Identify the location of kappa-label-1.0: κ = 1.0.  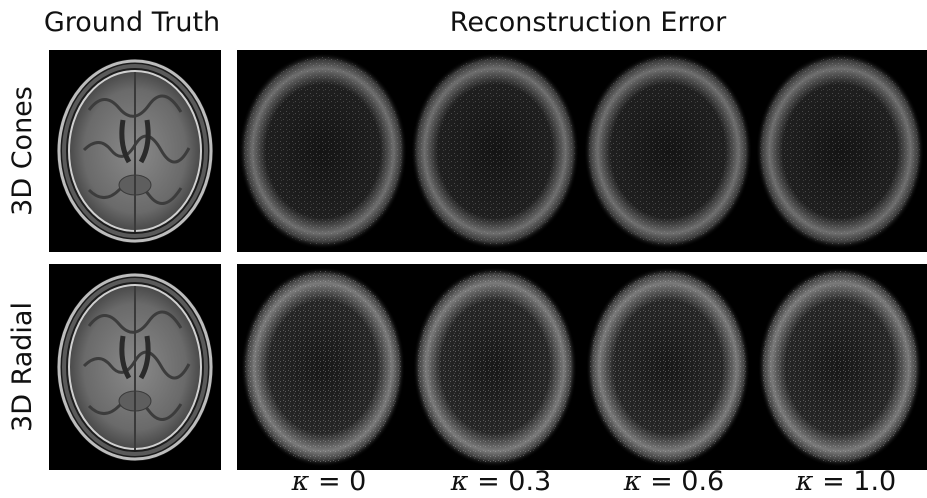
(846, 481).